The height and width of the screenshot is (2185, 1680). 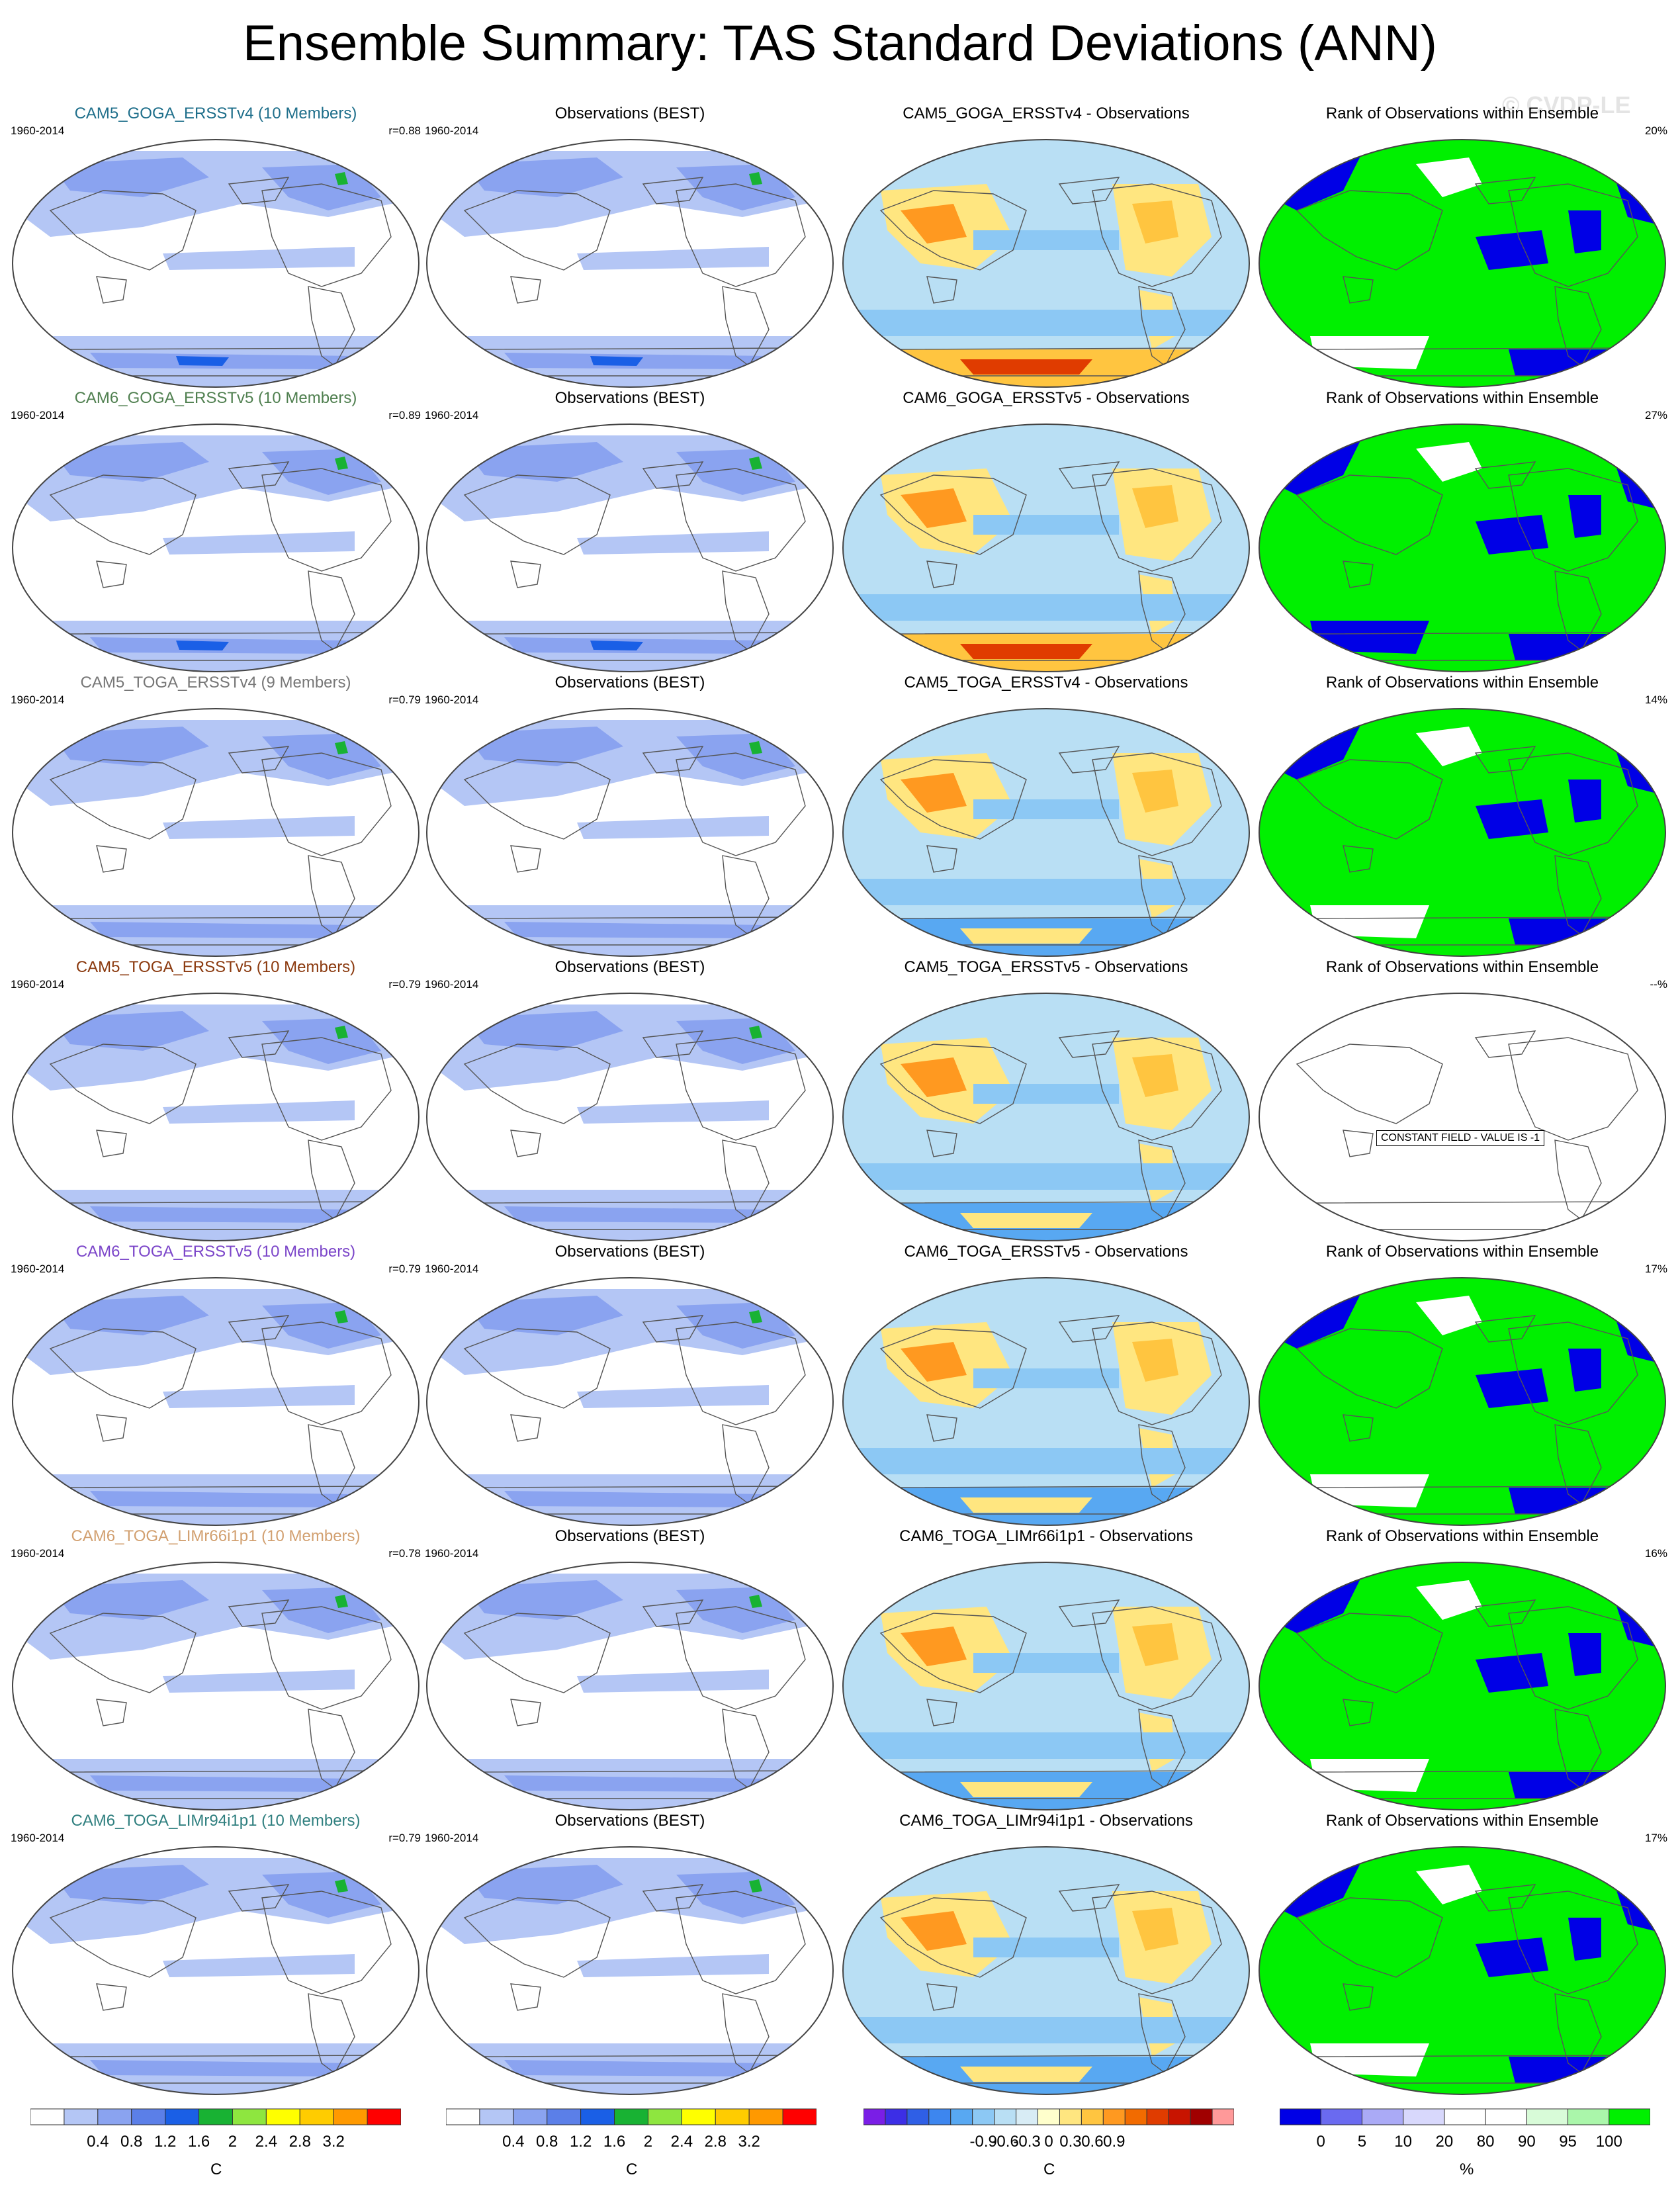 I want to click on colorbar-unit-label: %, so click(x=1467, y=2169).